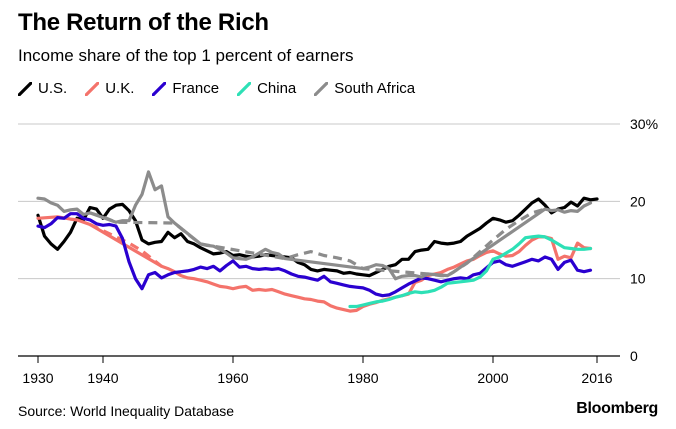 Image resolution: width=676 pixels, height=429 pixels. Describe the element at coordinates (53, 88) in the screenshot. I see `legend-label-us: U.S.` at that location.